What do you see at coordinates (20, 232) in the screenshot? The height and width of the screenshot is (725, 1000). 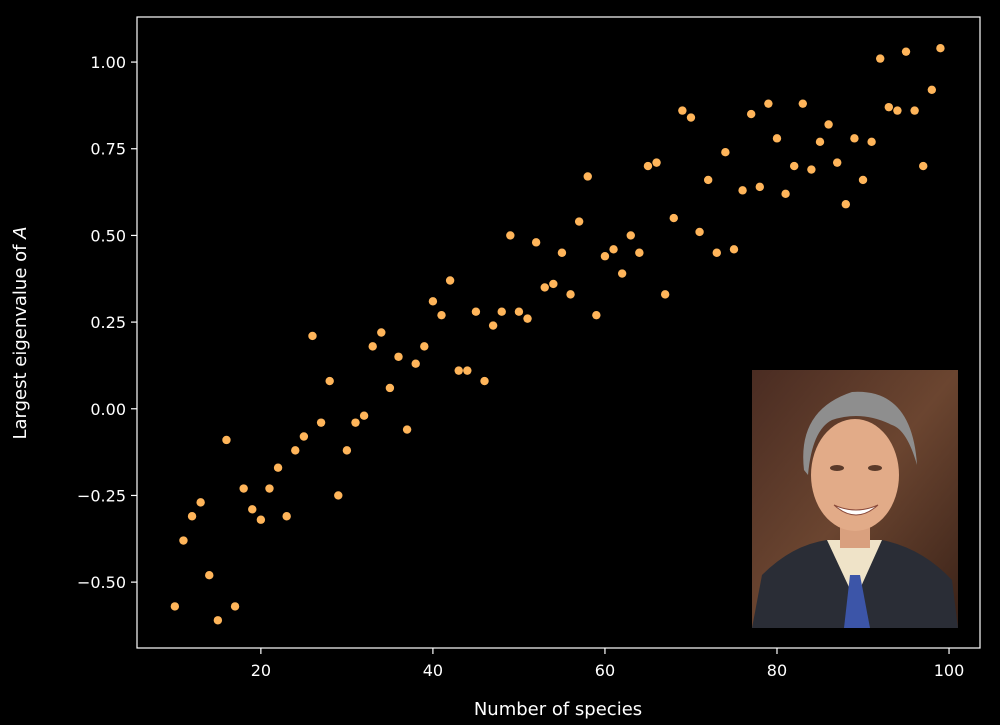 I see `y-axis-label-italic: A` at bounding box center [20, 232].